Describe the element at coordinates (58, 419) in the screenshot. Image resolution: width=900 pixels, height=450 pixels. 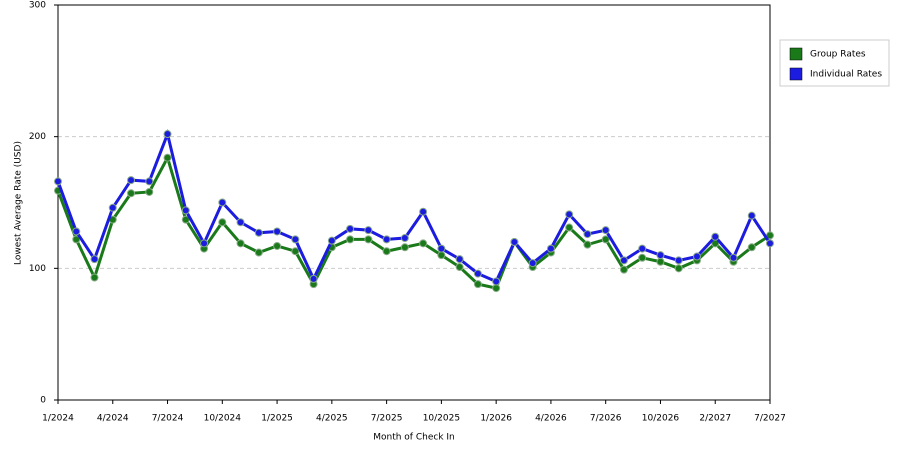
I see `x-tick-label: 1/2024` at that location.